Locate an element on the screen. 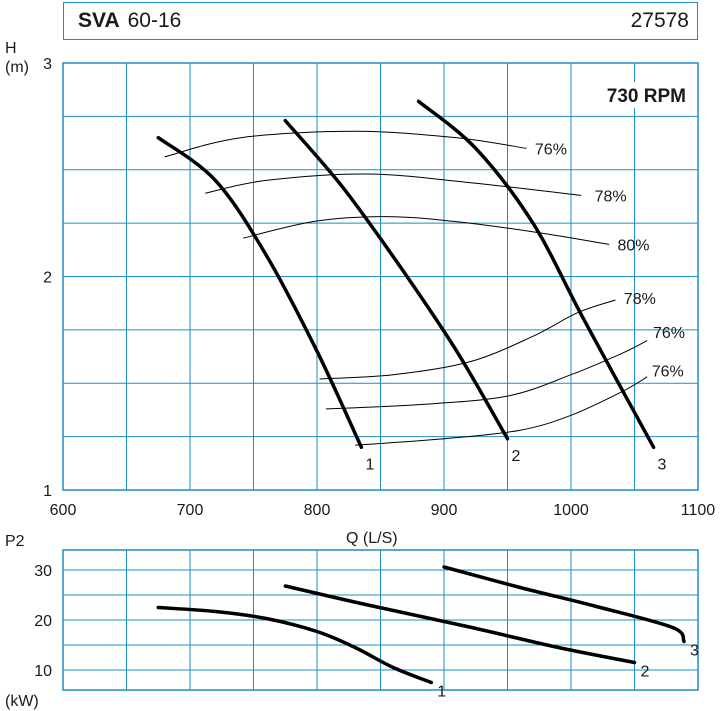  head-curve-label-2: 2 is located at coordinates (516, 456).